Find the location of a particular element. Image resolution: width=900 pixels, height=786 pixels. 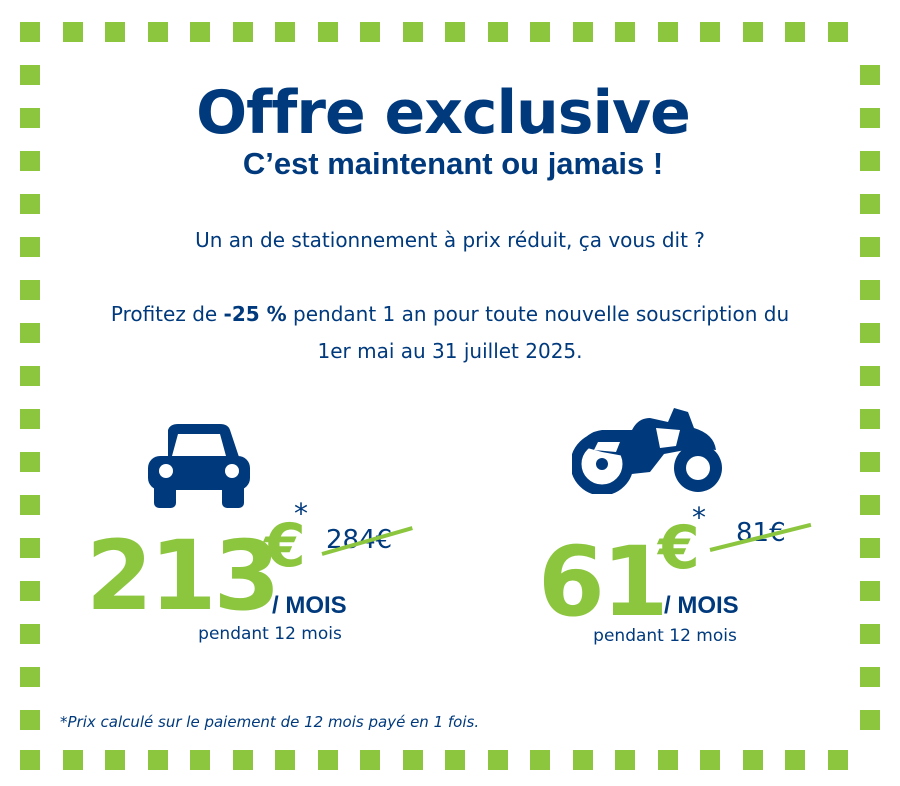

motorcycle-price-asterisk: * is located at coordinates (699, 517).